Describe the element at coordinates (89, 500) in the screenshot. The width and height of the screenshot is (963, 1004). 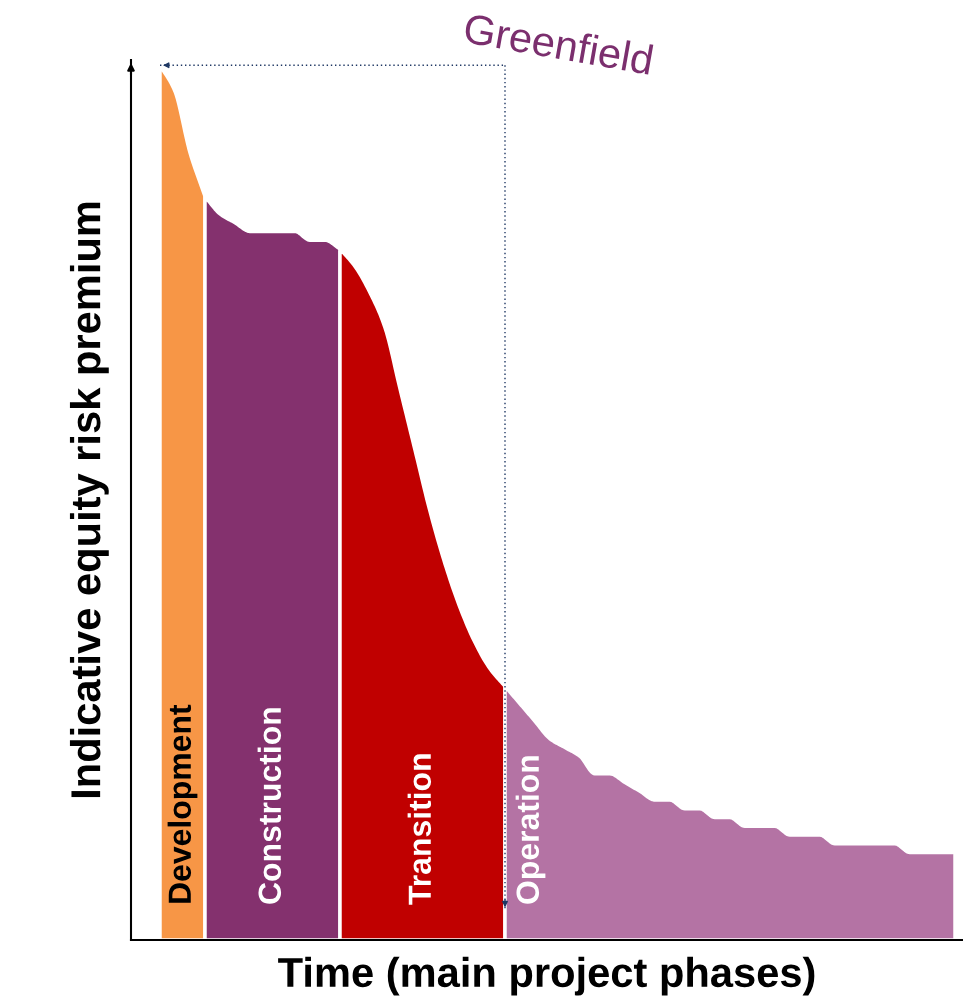
I see `y-axis-title: Indicative equity risk premium` at that location.